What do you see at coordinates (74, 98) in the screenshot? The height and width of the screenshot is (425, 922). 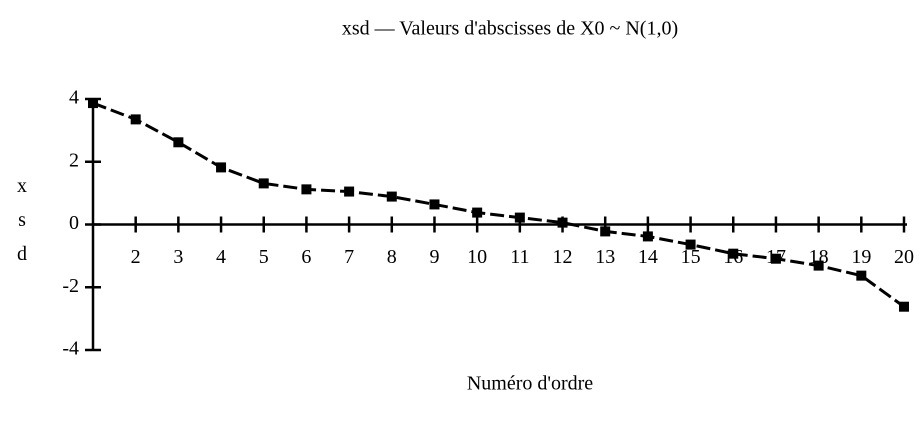 I see `y-tick-label: 4` at bounding box center [74, 98].